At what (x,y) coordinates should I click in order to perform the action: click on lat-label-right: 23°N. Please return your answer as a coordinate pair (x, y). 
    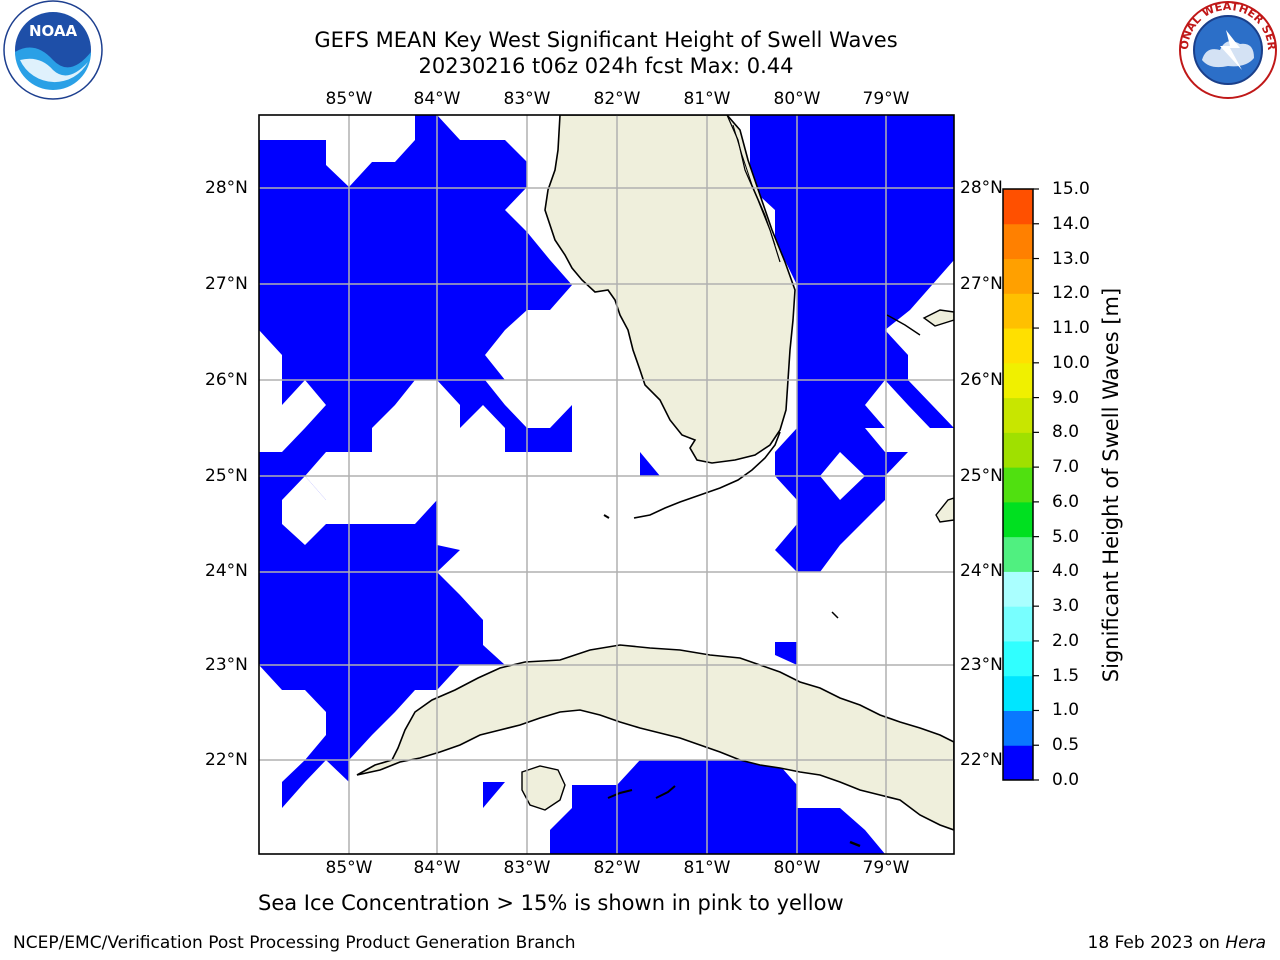
    Looking at the image, I should click on (981, 665).